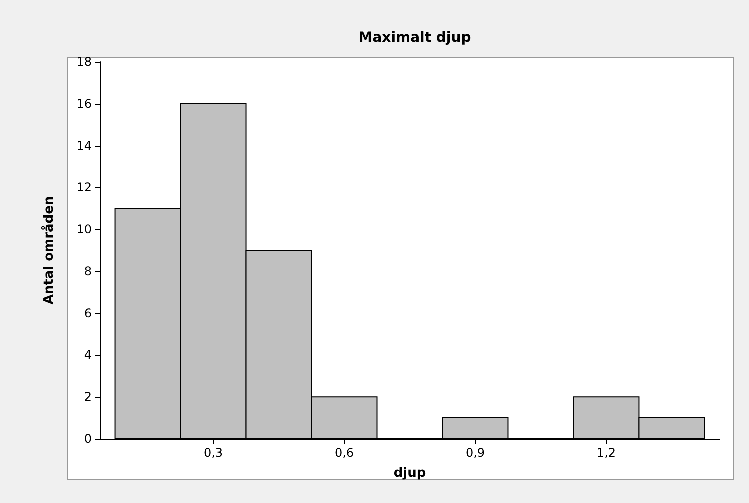 Image resolution: width=749 pixels, height=503 pixels. I want to click on y-tick-label: 2, so click(88, 397).